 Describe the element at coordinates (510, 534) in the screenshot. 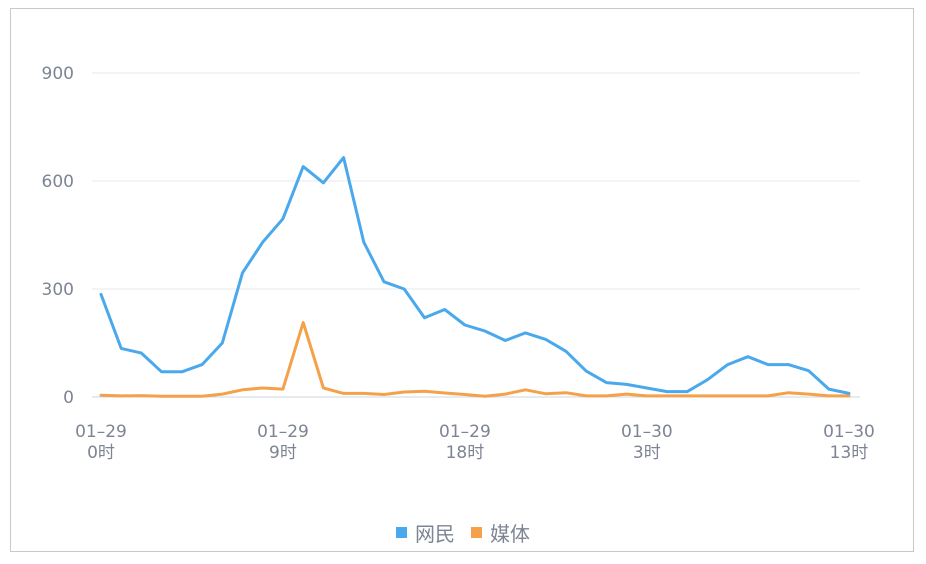

I see `legend-label-meiti: 媒体` at that location.